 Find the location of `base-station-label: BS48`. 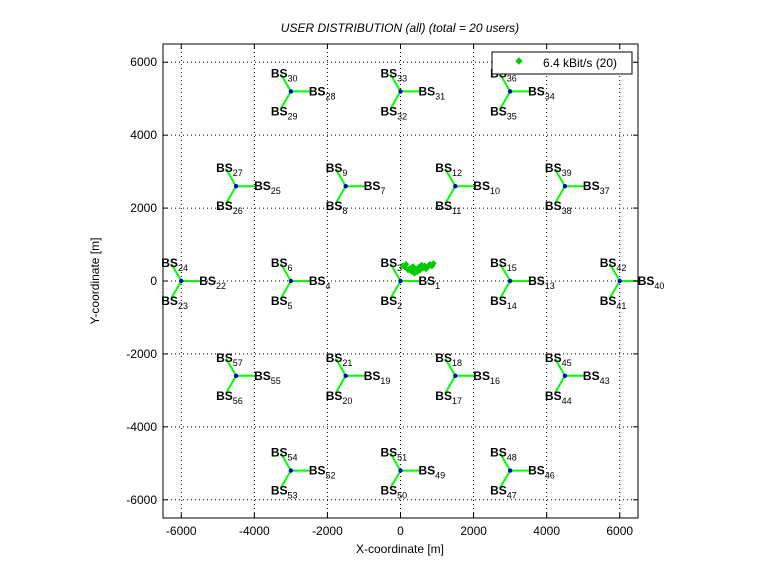

base-station-label: BS48 is located at coordinates (503, 454).